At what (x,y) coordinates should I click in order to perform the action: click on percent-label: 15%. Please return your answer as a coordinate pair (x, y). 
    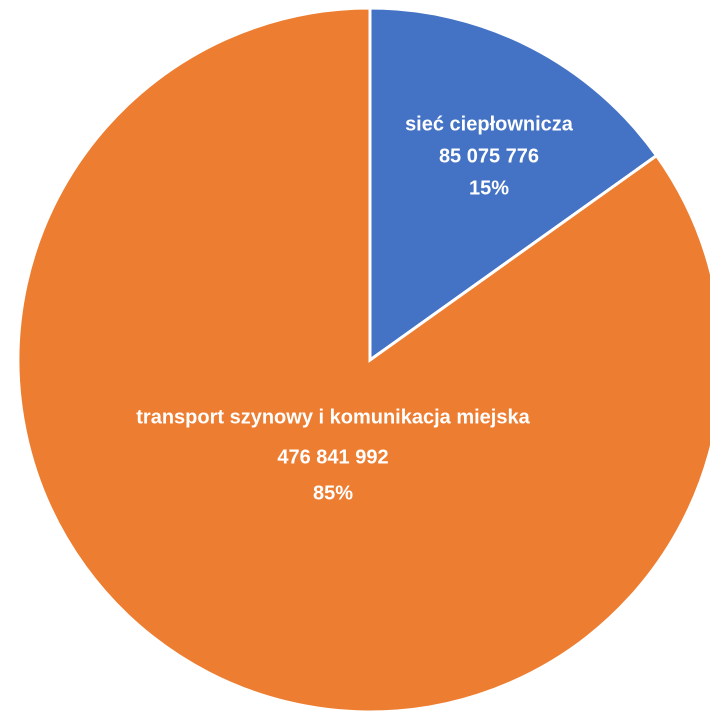
    Looking at the image, I should click on (489, 188).